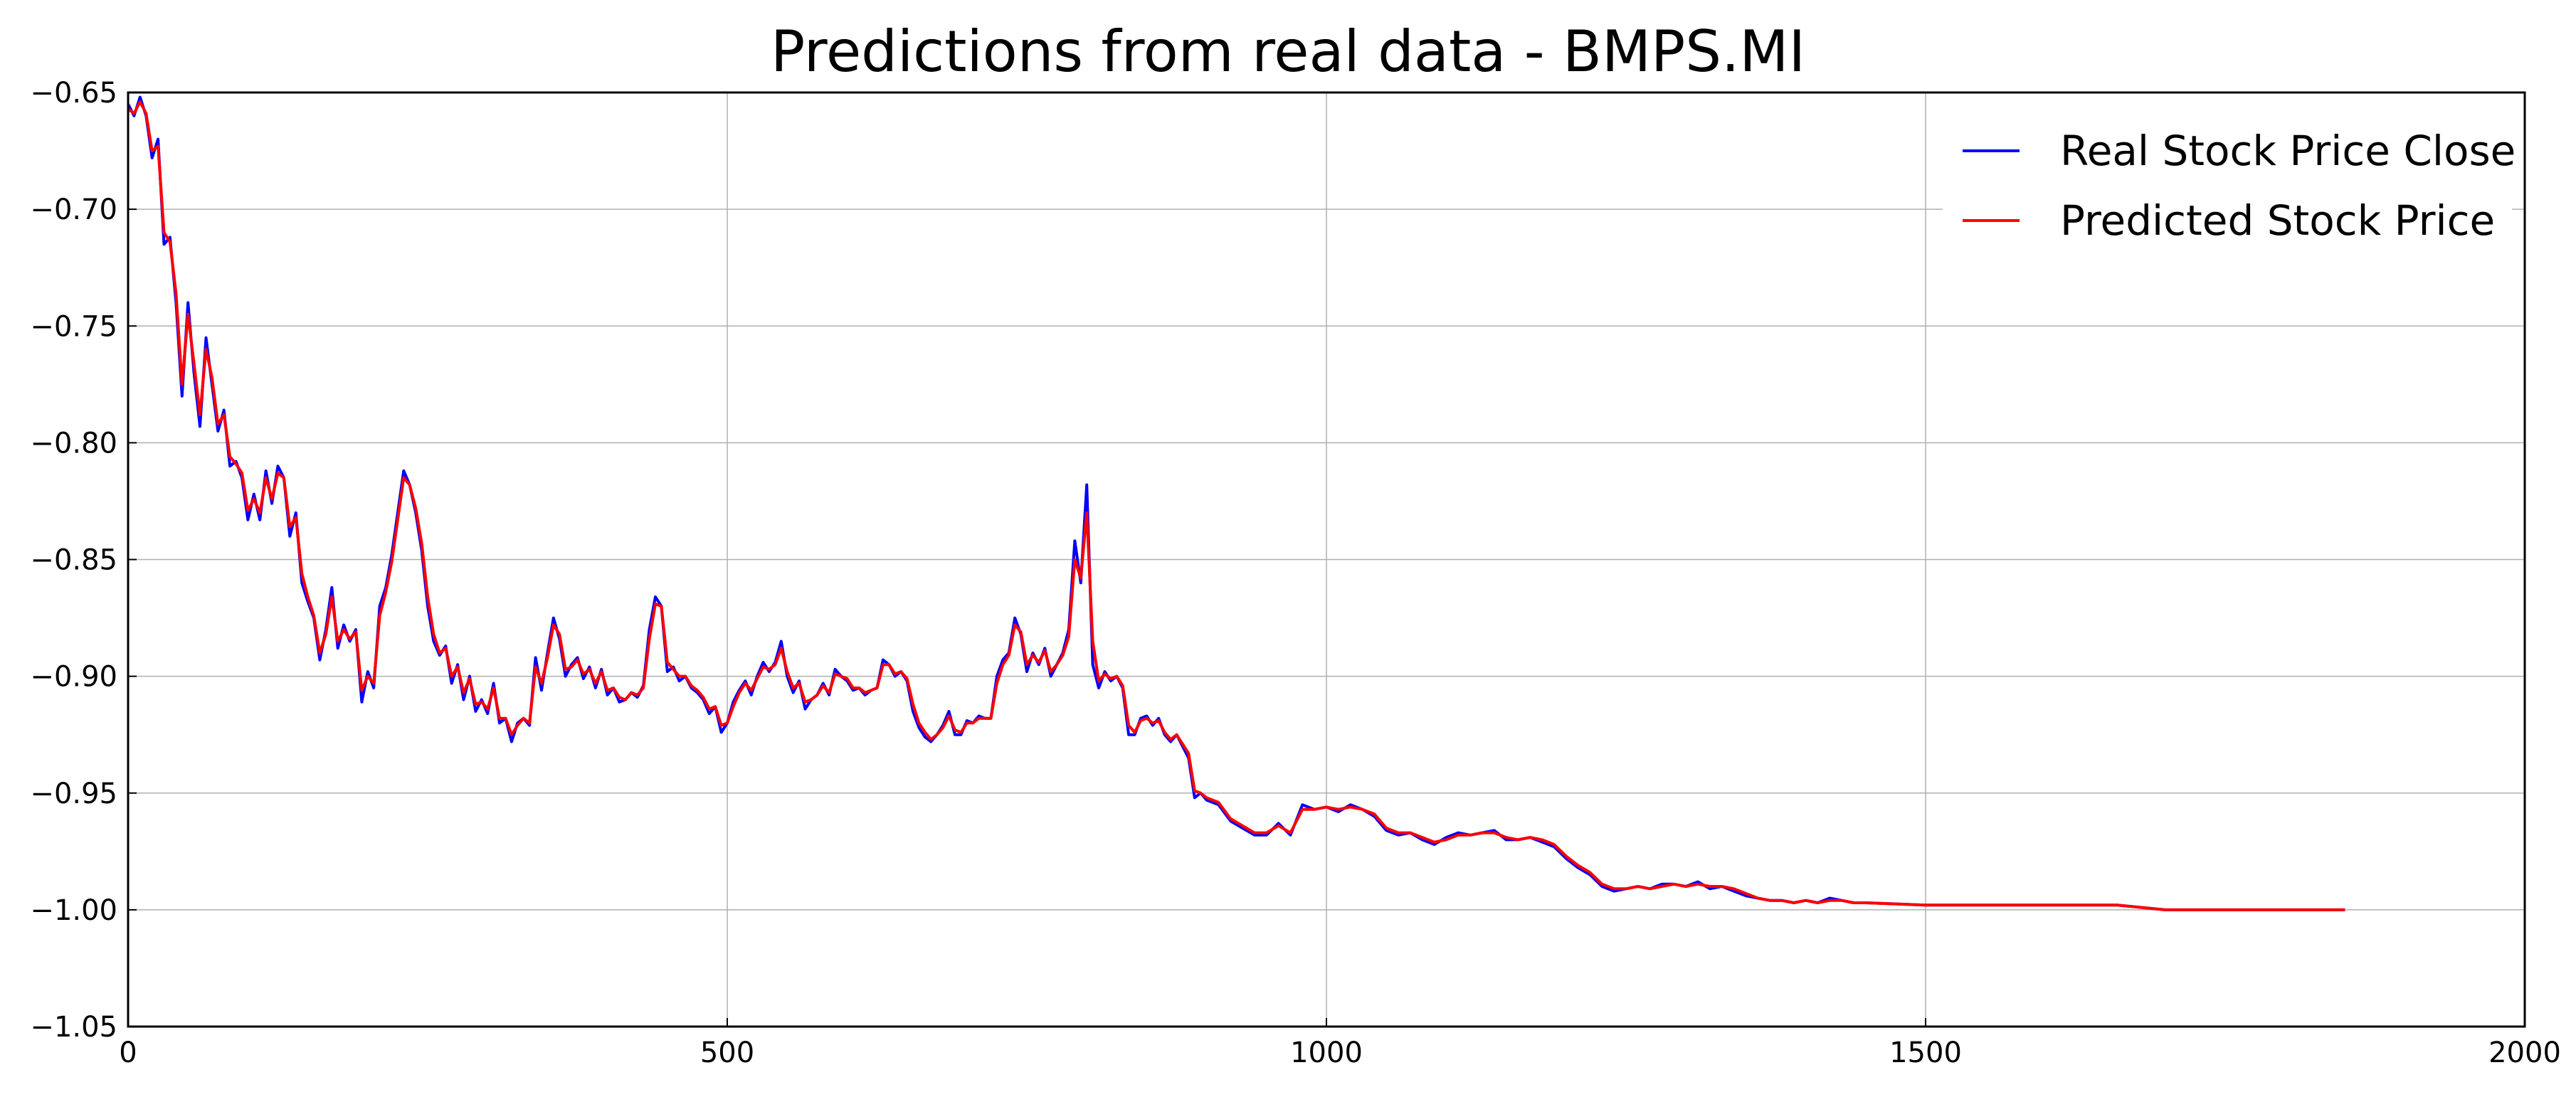  I want to click on y-tick-label: −1.05, so click(73, 1027).